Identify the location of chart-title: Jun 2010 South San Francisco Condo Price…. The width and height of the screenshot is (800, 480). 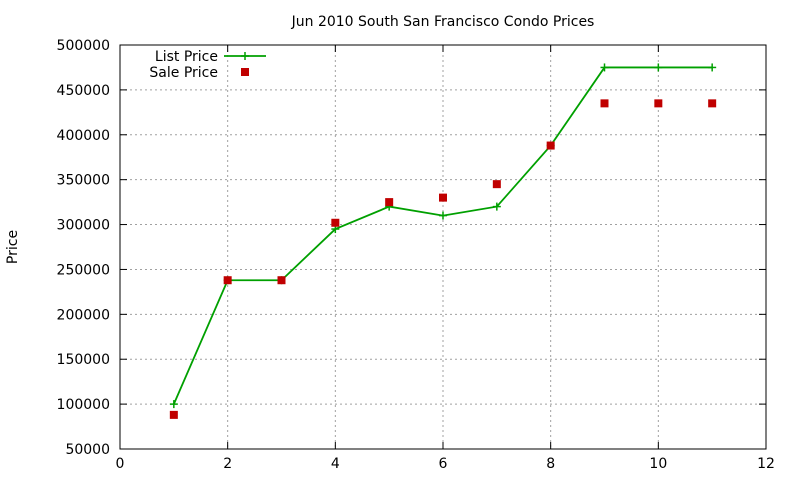
(443, 22).